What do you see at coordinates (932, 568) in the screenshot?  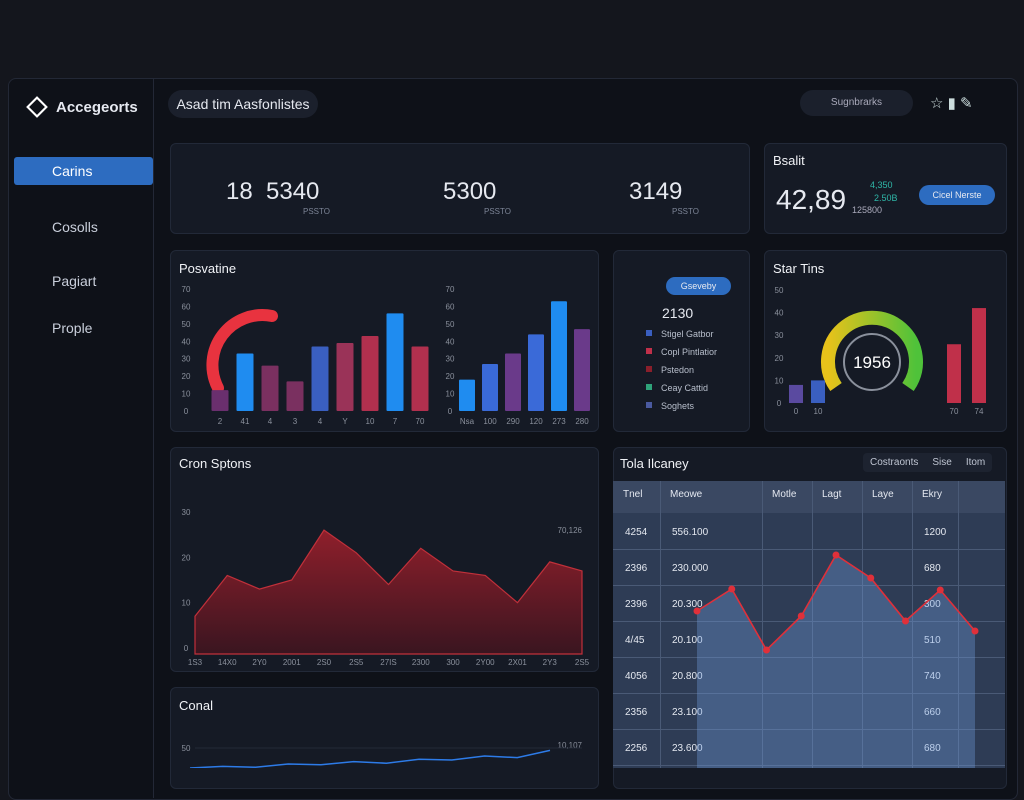 I see `table-cell: 680` at bounding box center [932, 568].